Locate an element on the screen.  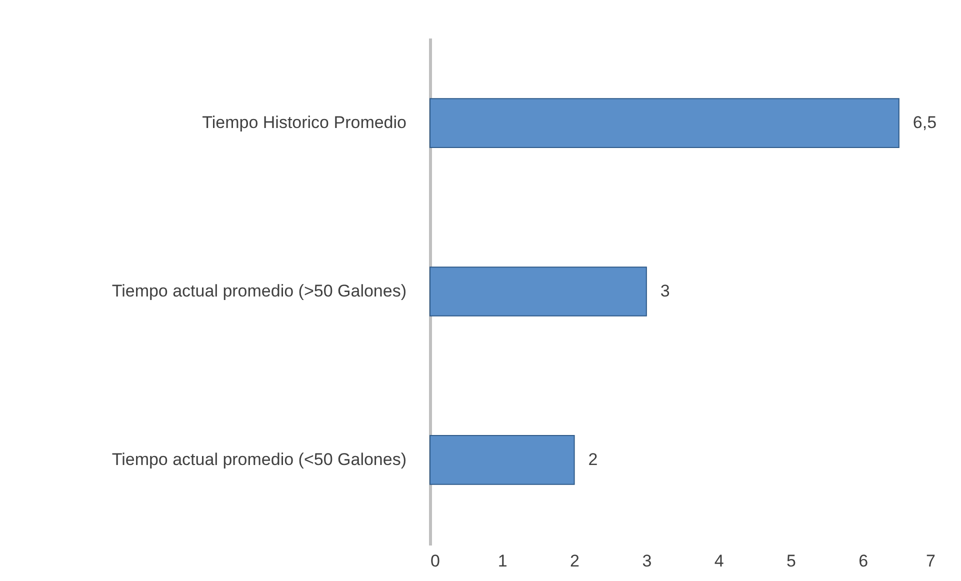
y-tick-label: Tiempo Historico Promedio is located at coordinates (304, 122).